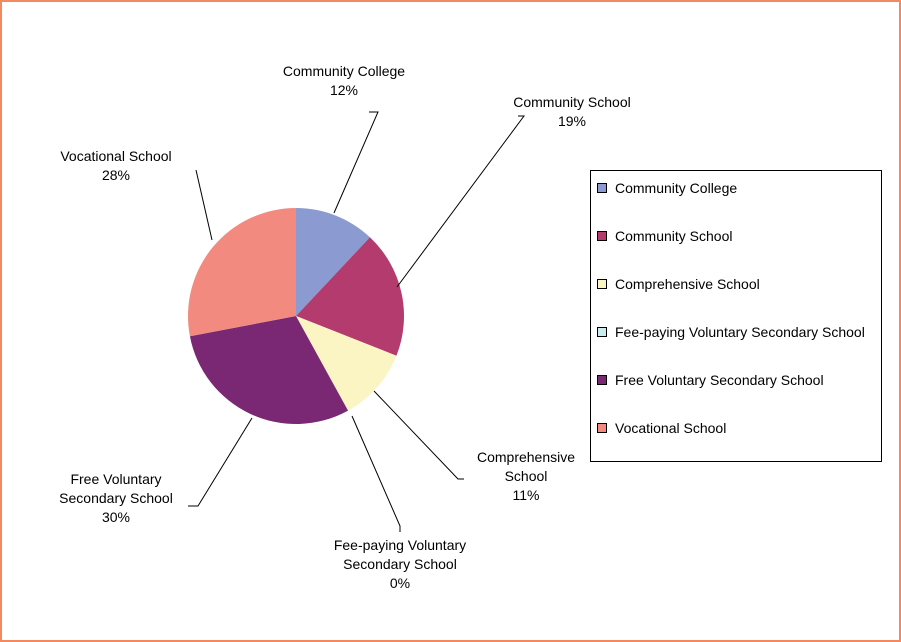  I want to click on slice-label: Fee-paying Voluntary Secondary School 0%, so click(400, 564).